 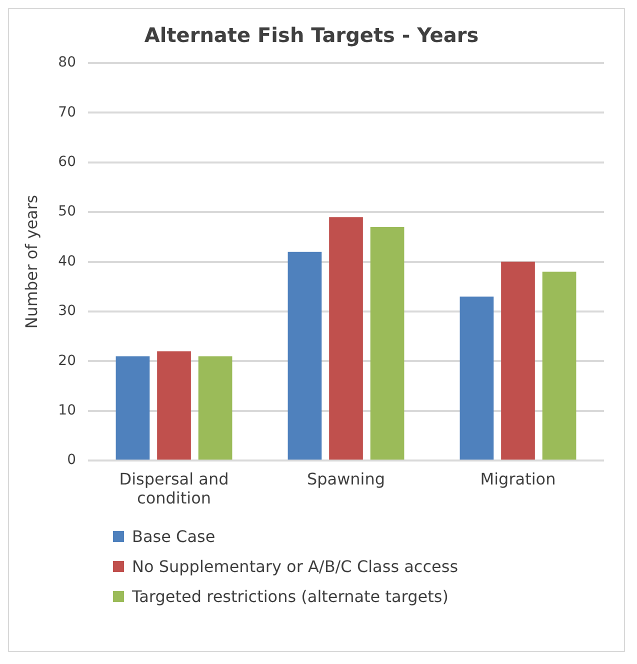 What do you see at coordinates (290, 596) in the screenshot?
I see `legend-label: Targeted restrictions (alternate targets)` at bounding box center [290, 596].